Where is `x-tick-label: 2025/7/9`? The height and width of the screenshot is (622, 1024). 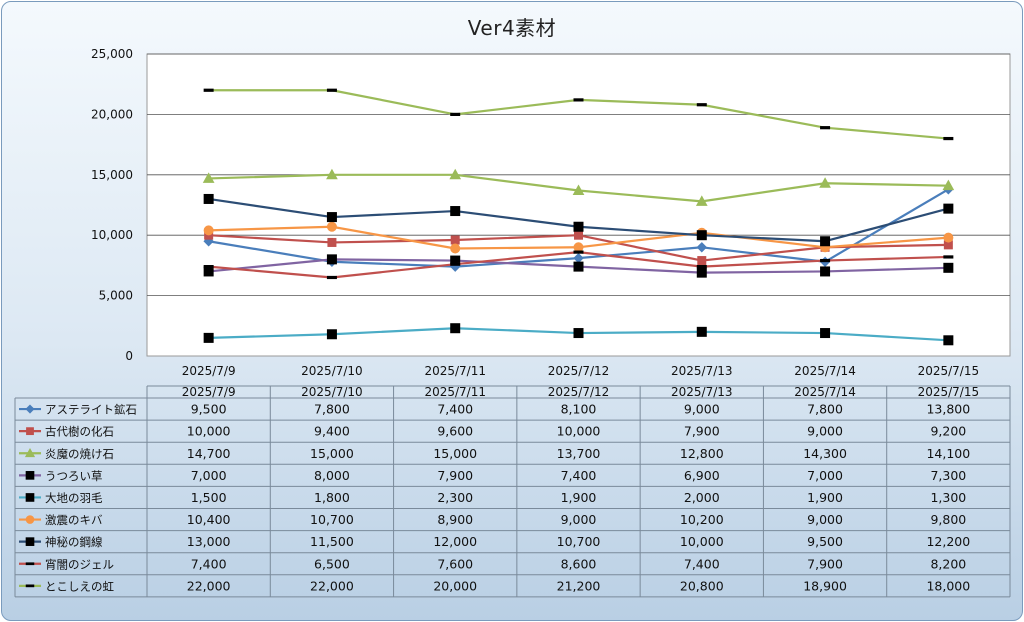 x-tick-label: 2025/7/9 is located at coordinates (209, 371).